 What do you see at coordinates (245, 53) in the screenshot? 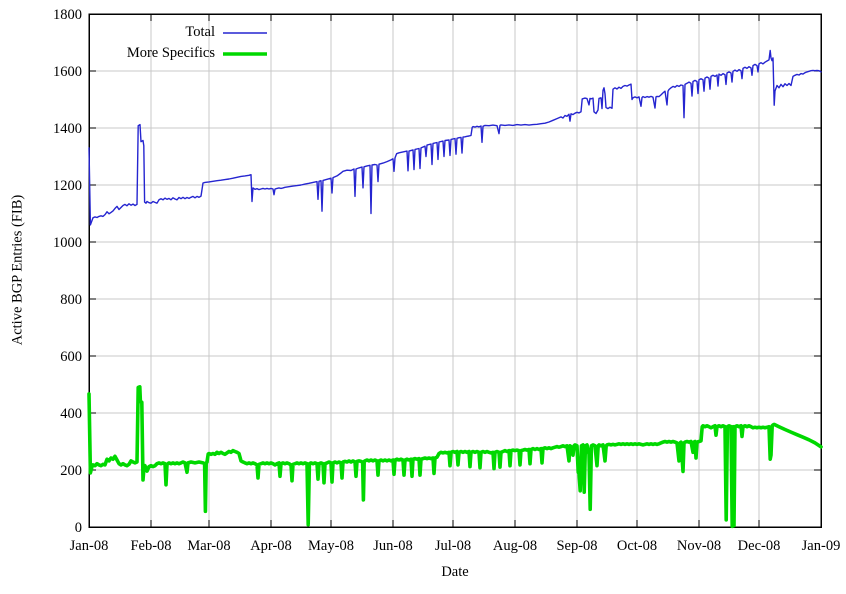
I see `legend-sample-line-more-specifics` at bounding box center [245, 53].